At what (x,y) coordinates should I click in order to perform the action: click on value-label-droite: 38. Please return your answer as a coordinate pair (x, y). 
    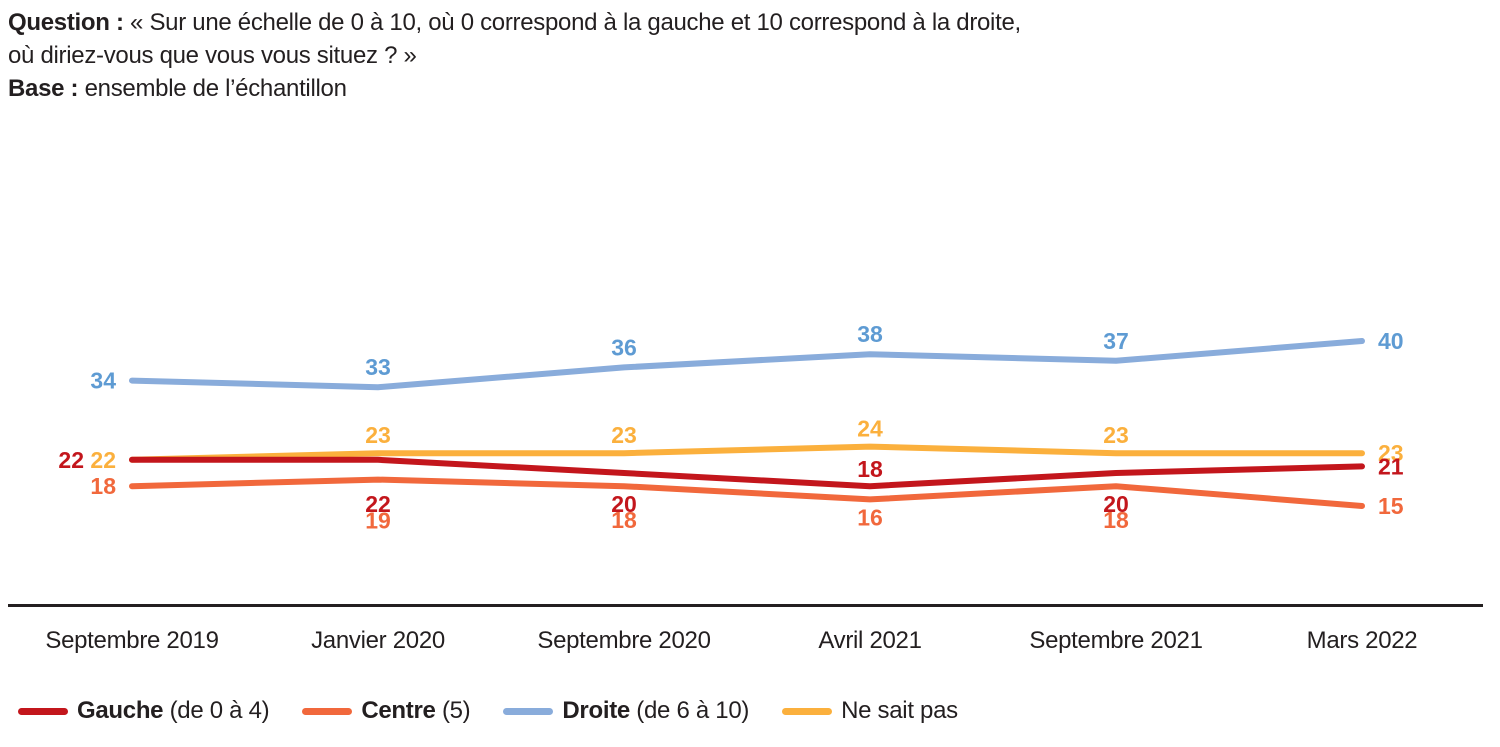
    Looking at the image, I should click on (870, 334).